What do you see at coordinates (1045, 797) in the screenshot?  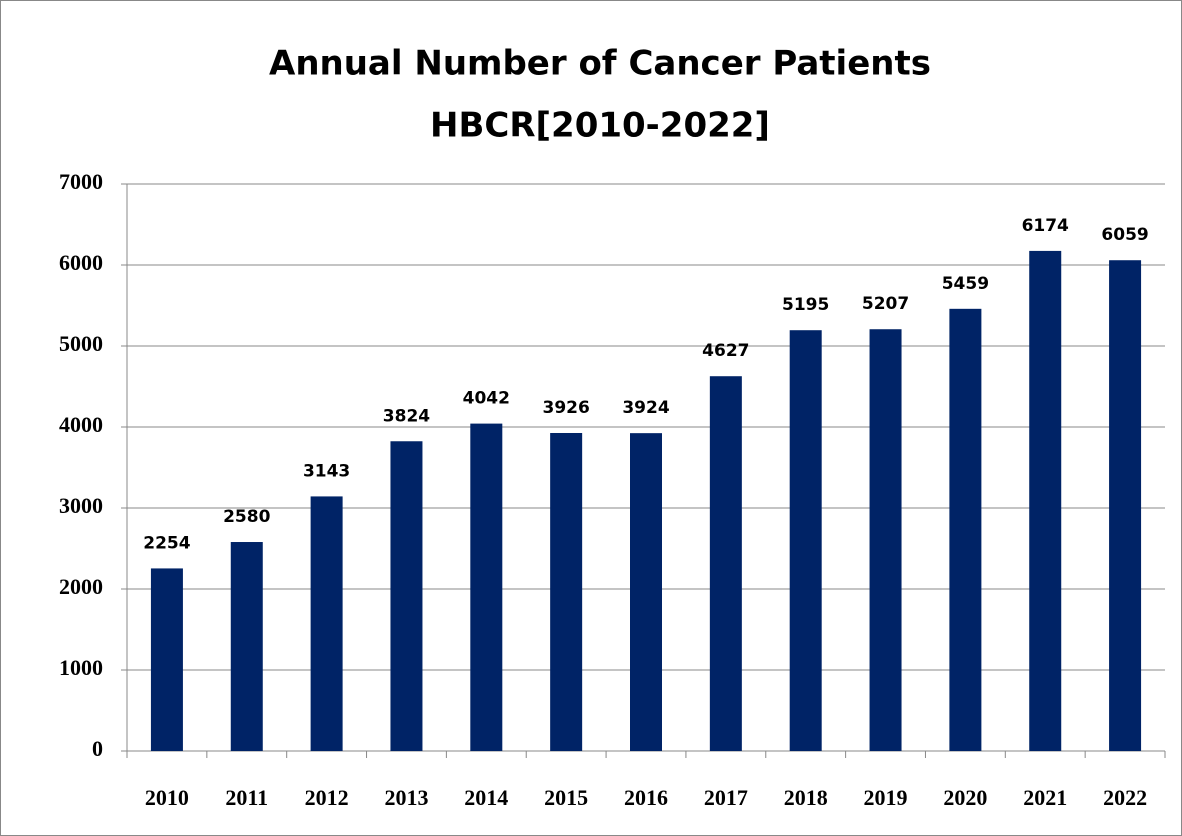 I see `x-tick-label: 2021` at bounding box center [1045, 797].